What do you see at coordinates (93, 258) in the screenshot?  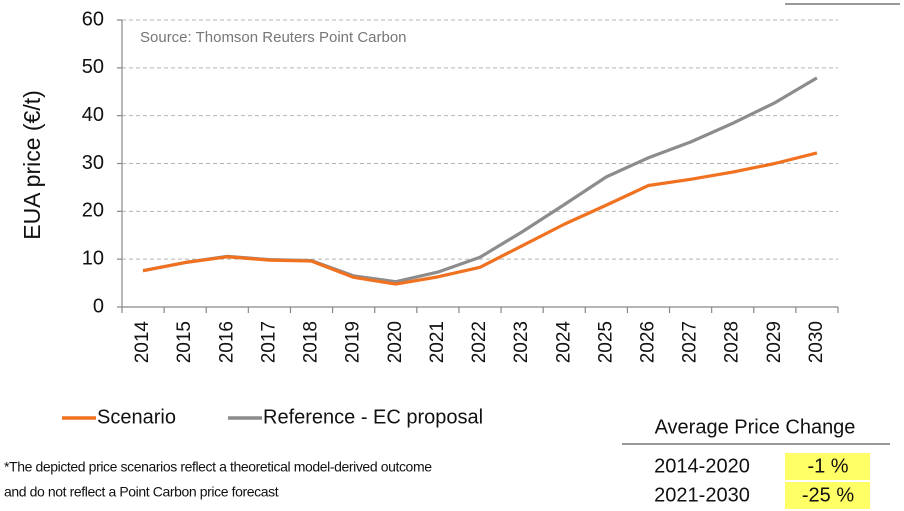 I see `y-tick-label: 10` at bounding box center [93, 258].